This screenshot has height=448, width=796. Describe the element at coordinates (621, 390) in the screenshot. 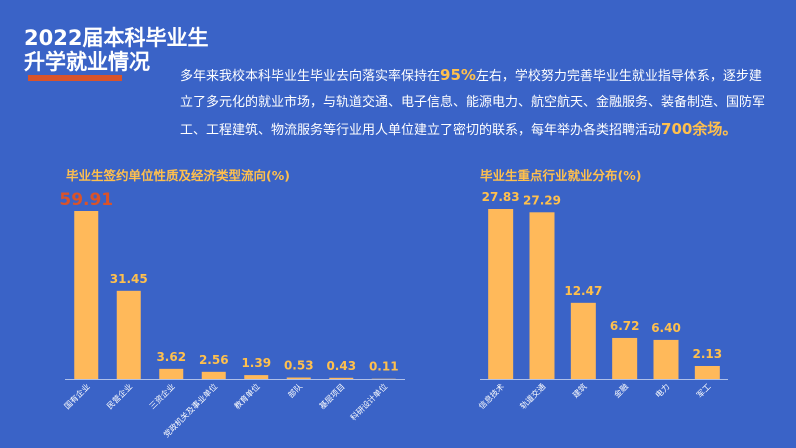

I see `chart2-category-label-4: 金融` at that location.